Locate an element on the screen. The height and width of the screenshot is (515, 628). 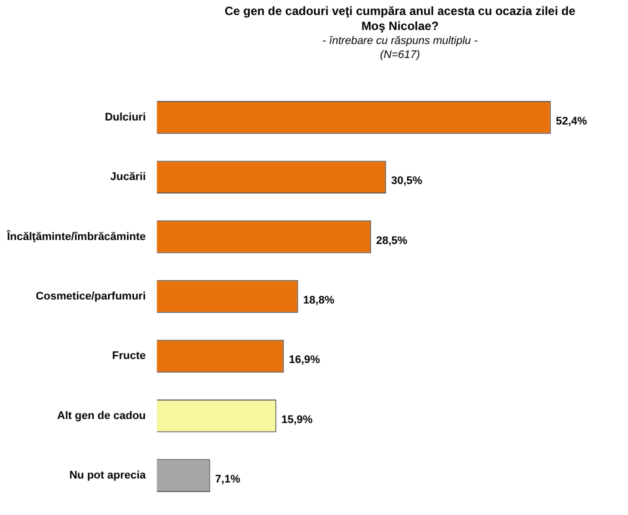
data-label: 7,1% is located at coordinates (227, 480).